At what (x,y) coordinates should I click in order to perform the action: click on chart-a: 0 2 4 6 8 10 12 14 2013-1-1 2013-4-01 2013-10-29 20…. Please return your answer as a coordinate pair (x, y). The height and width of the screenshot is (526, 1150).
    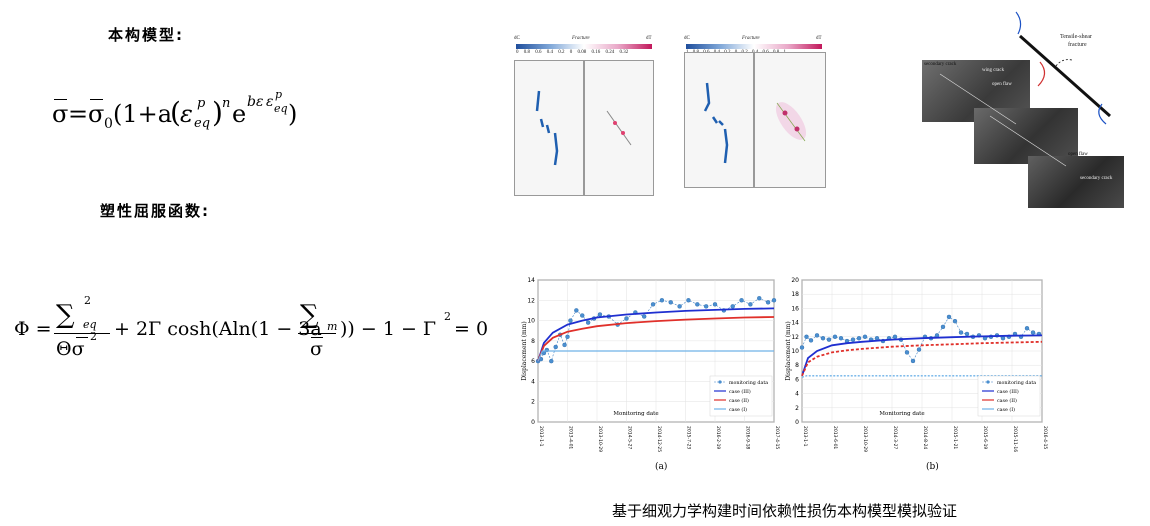
    Looking at the image, I should click on (650, 364).